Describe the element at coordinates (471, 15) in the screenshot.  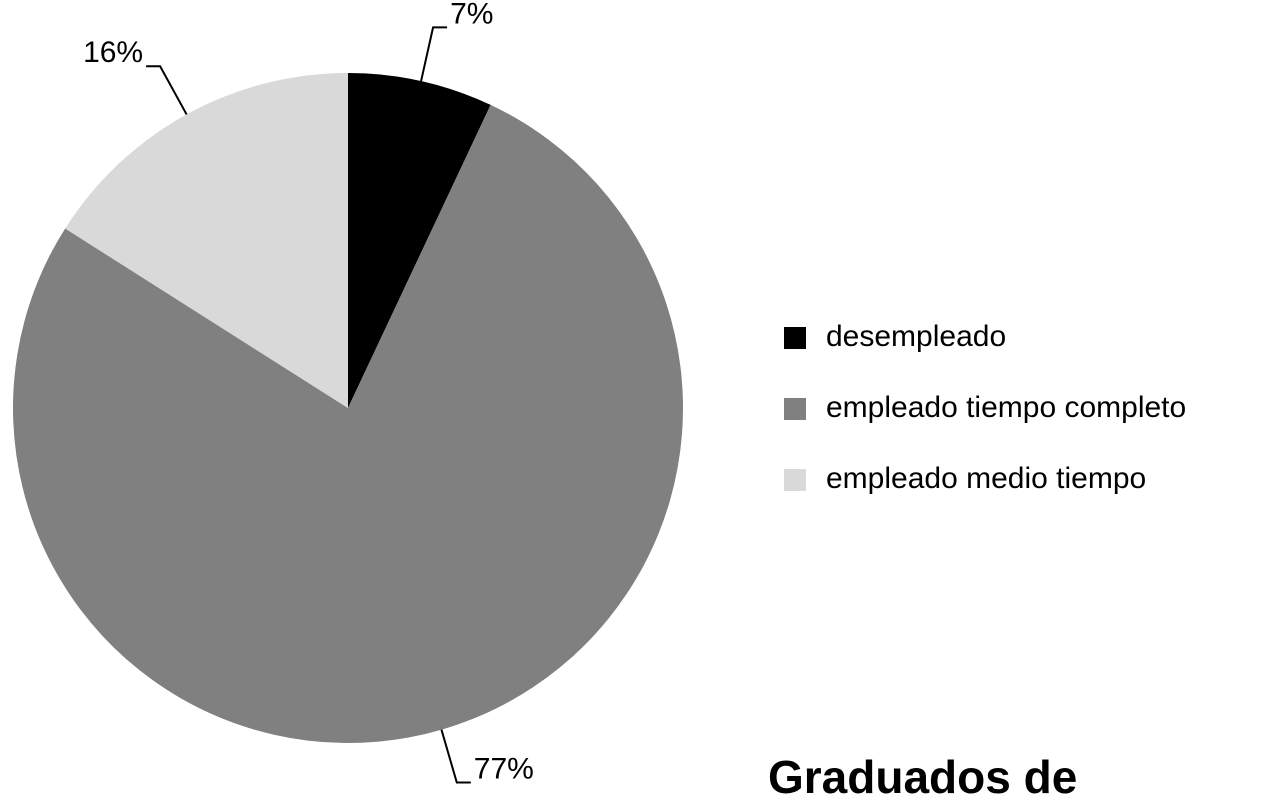
I see `data-label: 7%` at that location.